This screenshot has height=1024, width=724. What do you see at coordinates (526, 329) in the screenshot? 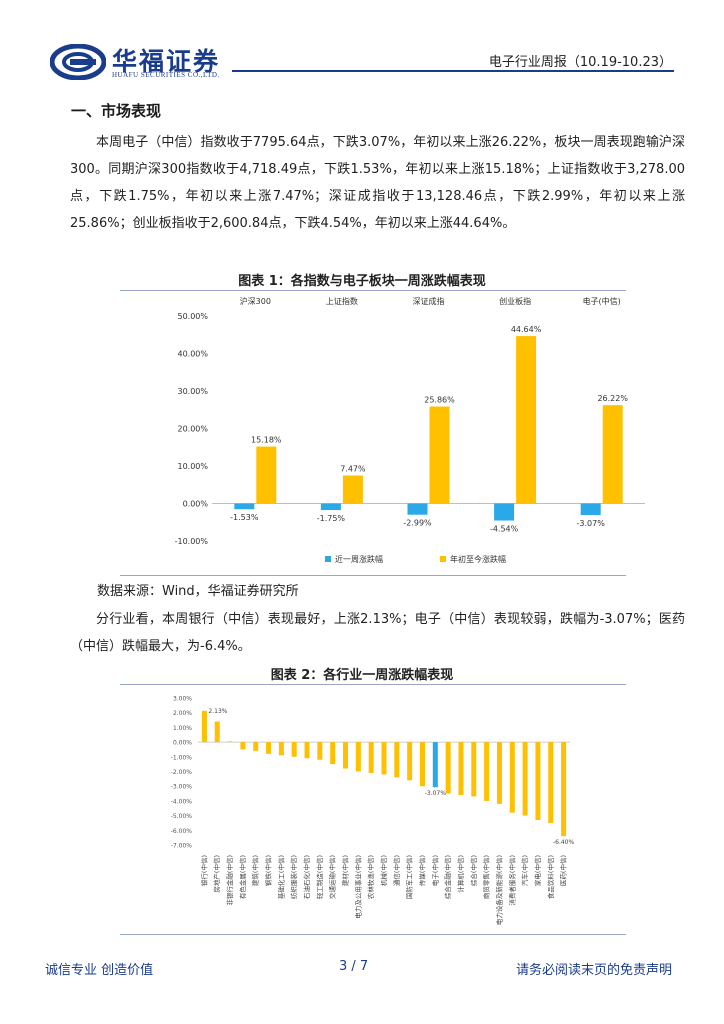
I see `data-label: 44.64%` at bounding box center [526, 329].